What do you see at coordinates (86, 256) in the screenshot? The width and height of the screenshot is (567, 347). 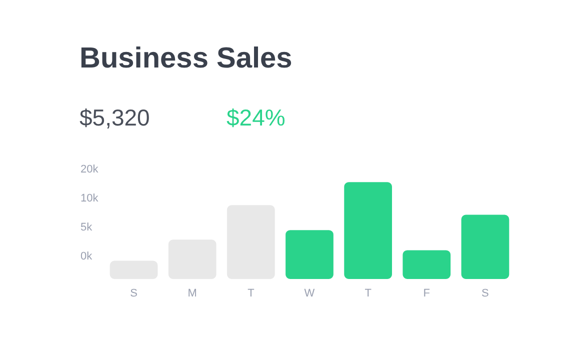 I see `text: 0k` at bounding box center [86, 256].